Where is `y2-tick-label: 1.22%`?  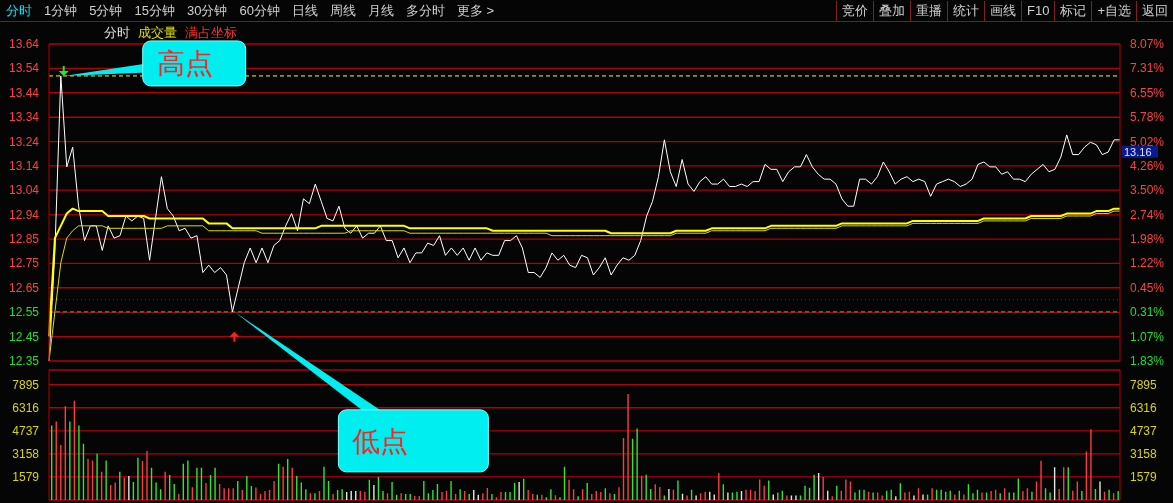 y2-tick-label: 1.22% is located at coordinates (1147, 263).